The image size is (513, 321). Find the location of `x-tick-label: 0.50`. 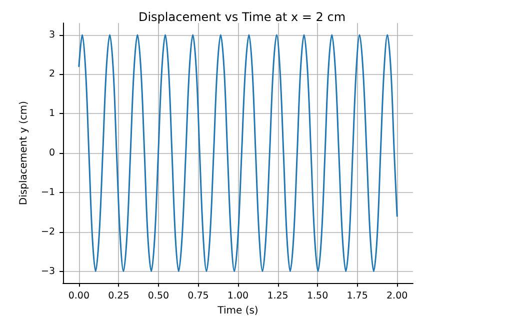

x-tick-label: 0.50 is located at coordinates (159, 296).